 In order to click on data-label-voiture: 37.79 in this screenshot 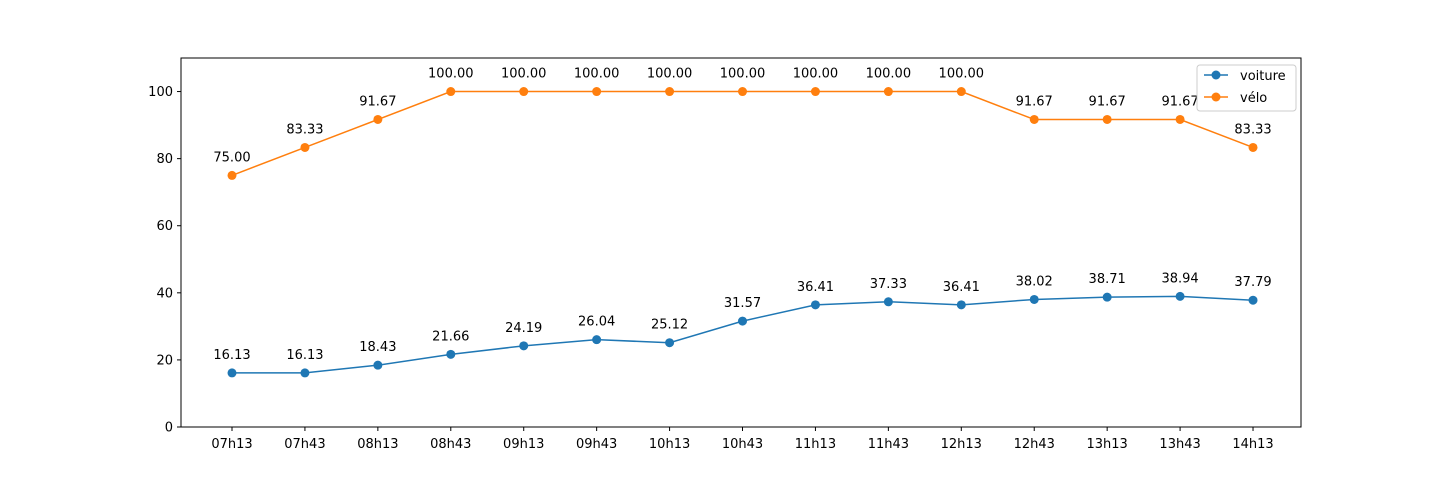, I will do `click(1252, 282)`.